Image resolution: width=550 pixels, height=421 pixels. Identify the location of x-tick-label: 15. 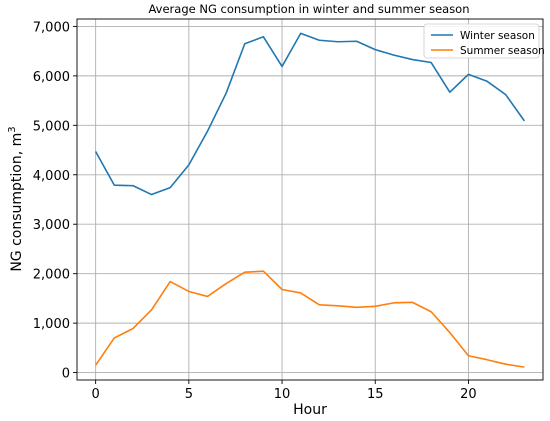
(375, 394).